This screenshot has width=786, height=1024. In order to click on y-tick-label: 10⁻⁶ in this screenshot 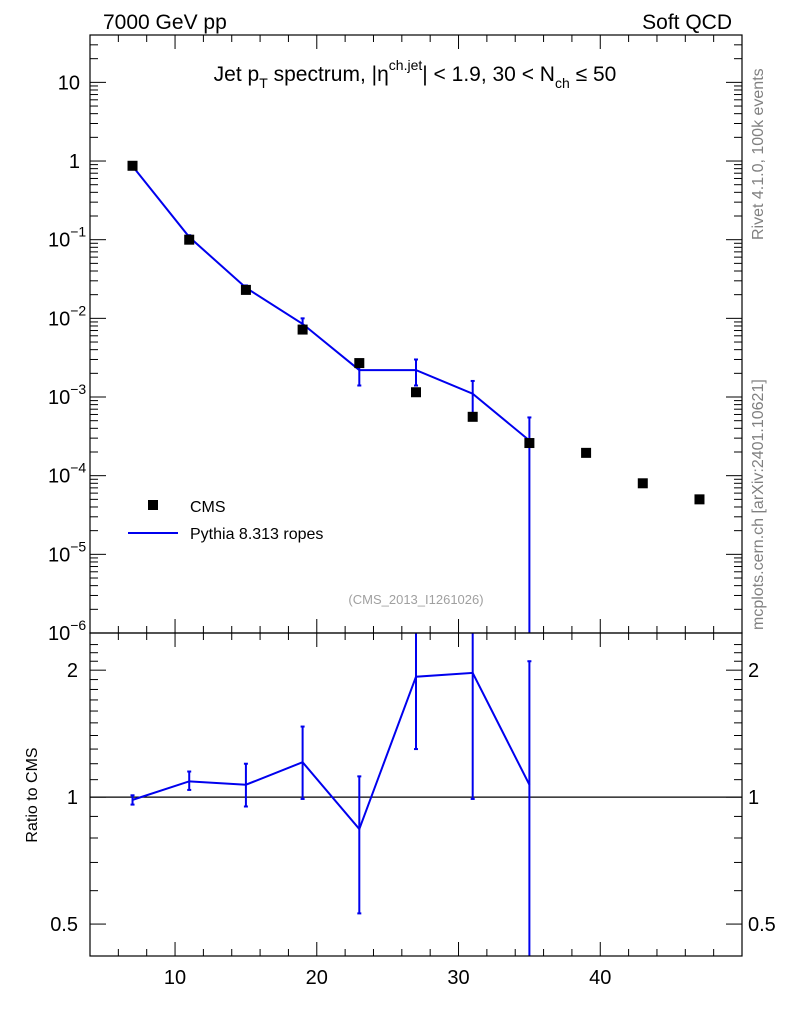, I will do `click(67, 631)`.